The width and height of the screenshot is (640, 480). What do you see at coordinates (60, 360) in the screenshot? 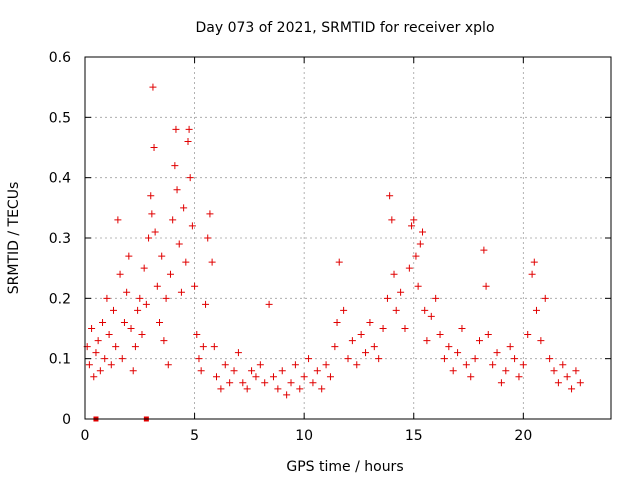
I see `y-tick-label: 0.1` at bounding box center [60, 360].